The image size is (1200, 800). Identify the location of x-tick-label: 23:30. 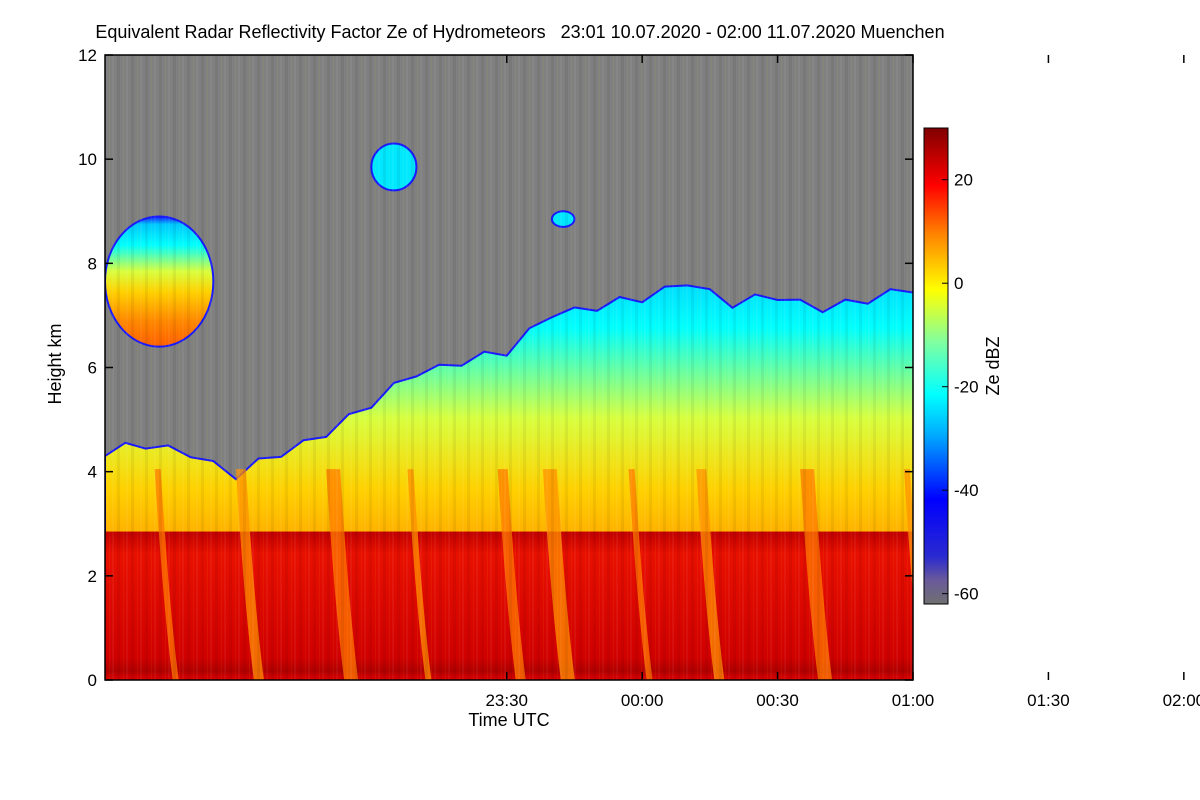
(506, 700).